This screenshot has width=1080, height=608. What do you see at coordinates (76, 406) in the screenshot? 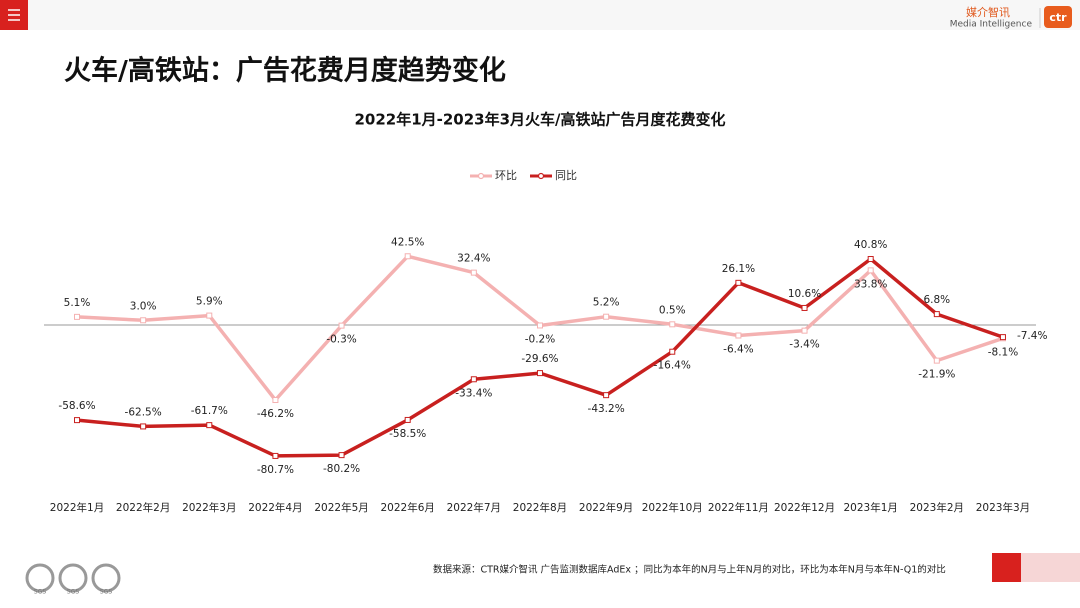
I see `data-label: -58.6%` at bounding box center [76, 406].